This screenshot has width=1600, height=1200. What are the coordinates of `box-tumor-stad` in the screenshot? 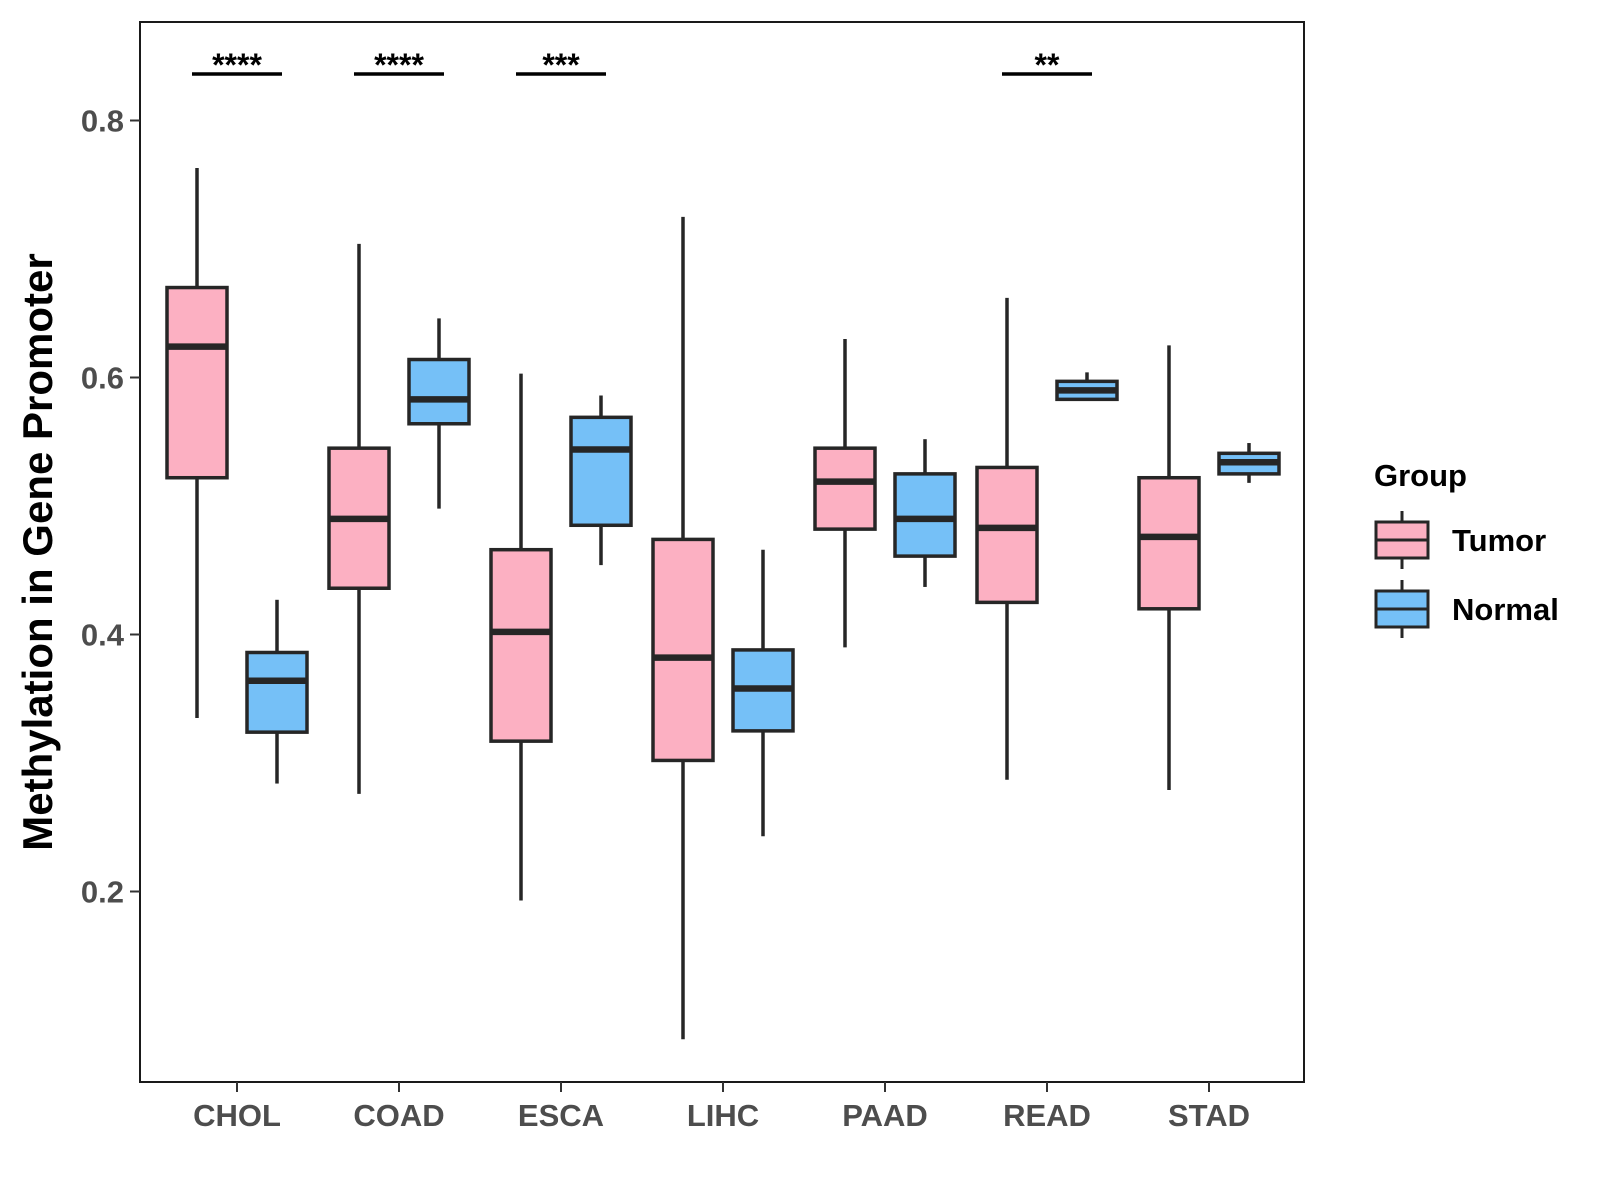 It's located at (1169, 567).